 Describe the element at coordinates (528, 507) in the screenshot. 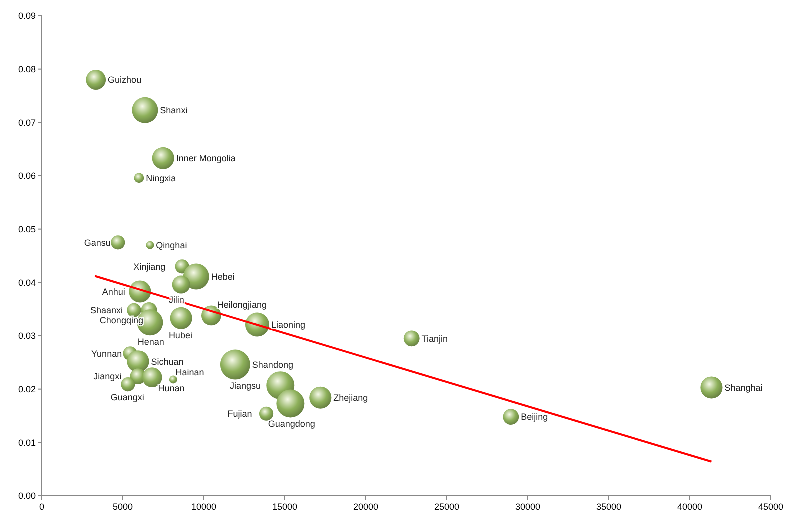

I see `x-tick-label: 30000` at that location.